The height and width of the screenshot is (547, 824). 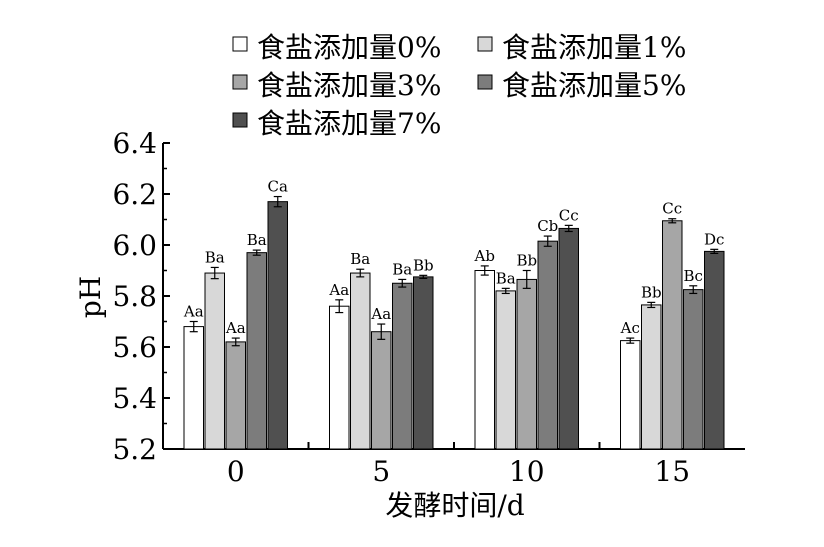 What do you see at coordinates (349, 47) in the screenshot?
I see `legend-label: 食盐添加量0%` at bounding box center [349, 47].